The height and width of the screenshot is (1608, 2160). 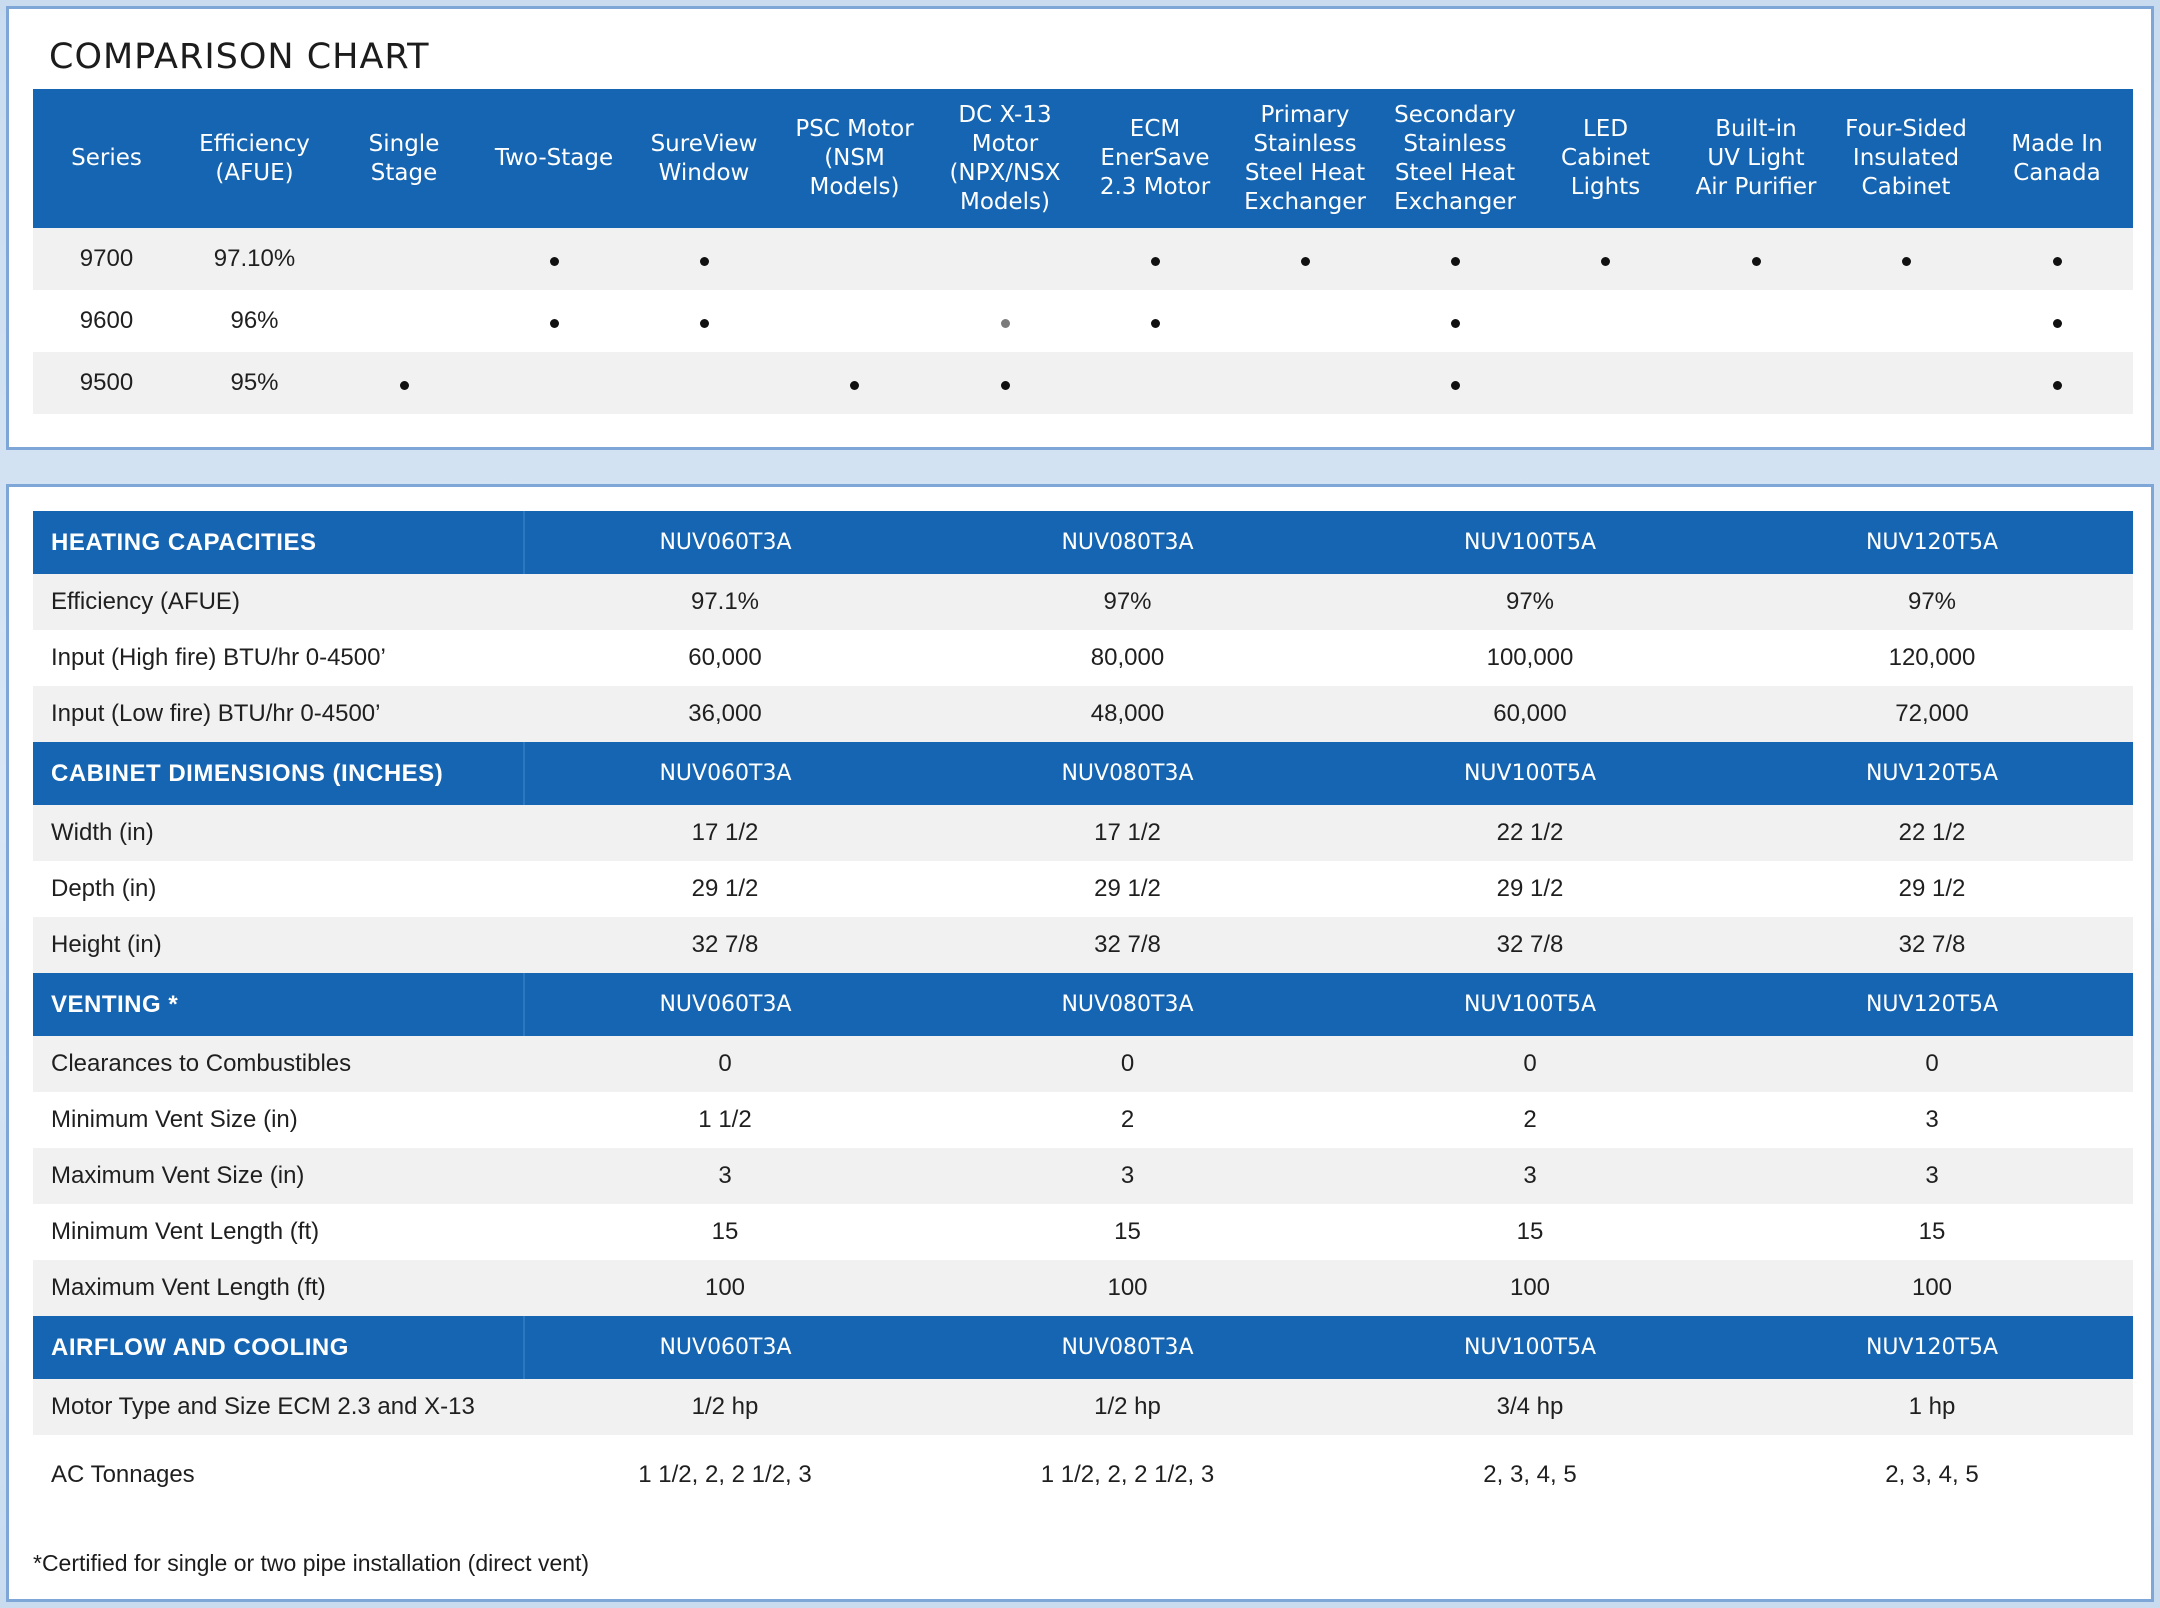 What do you see at coordinates (1530, 602) in the screenshot?
I see `spec-value: 97%` at bounding box center [1530, 602].